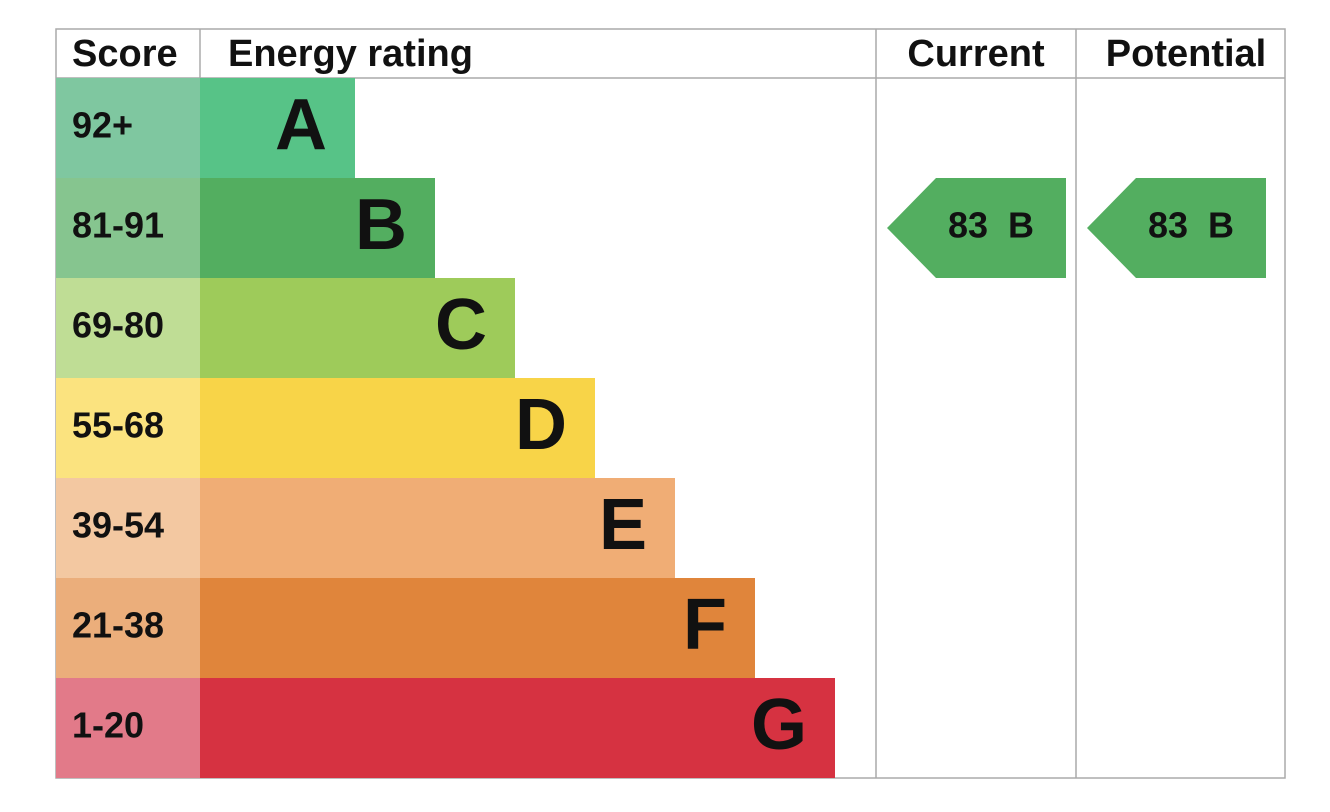  I want to click on score-range: 1-20, so click(108, 725).